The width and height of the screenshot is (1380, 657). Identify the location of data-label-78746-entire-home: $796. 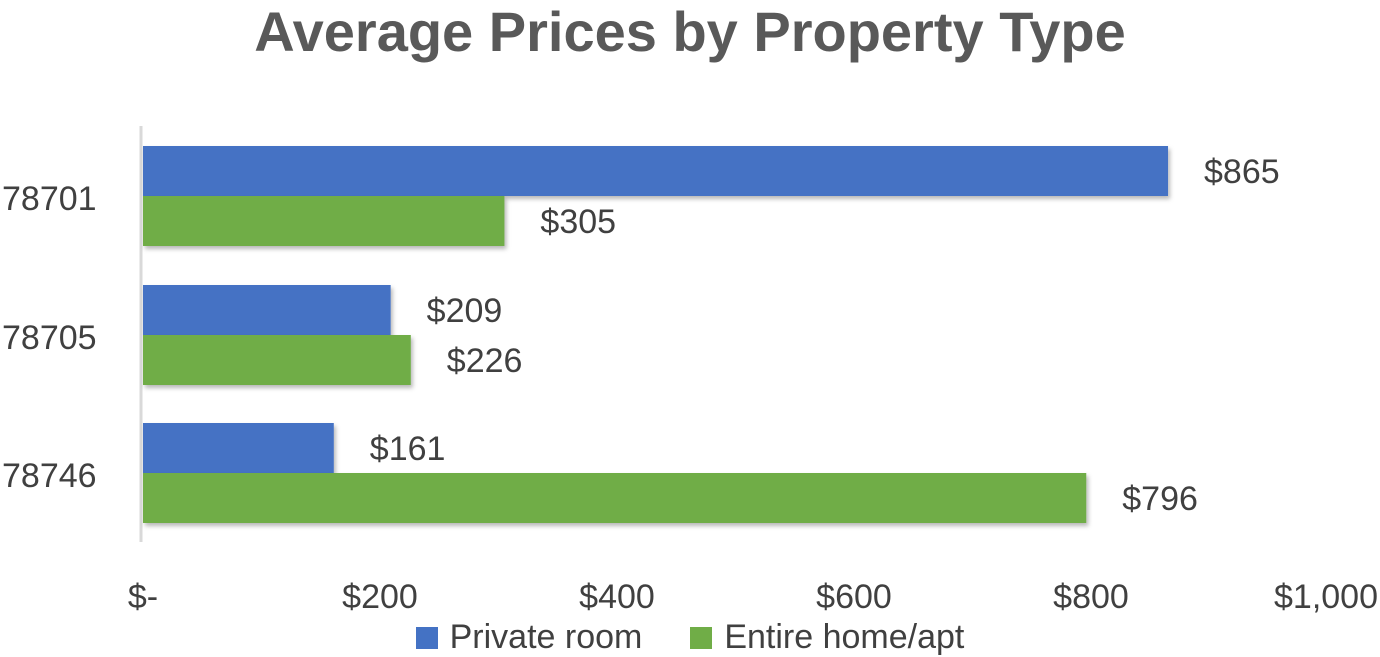
(1160, 499).